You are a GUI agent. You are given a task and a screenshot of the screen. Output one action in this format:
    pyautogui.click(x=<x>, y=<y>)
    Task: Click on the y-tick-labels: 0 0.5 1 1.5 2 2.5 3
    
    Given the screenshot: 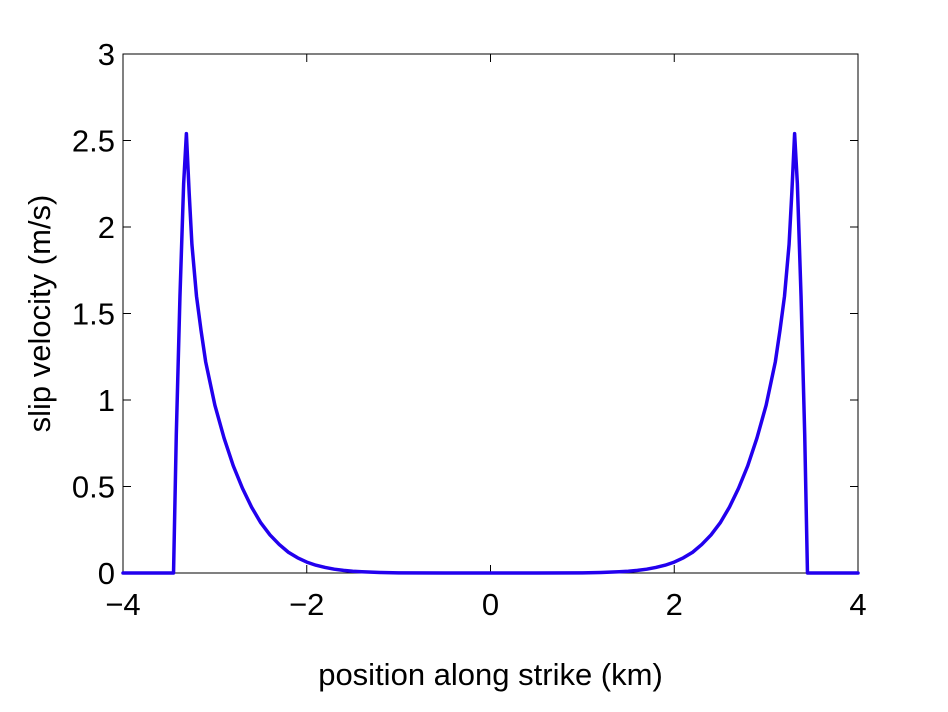 What is the action you would take?
    pyautogui.click(x=93, y=314)
    